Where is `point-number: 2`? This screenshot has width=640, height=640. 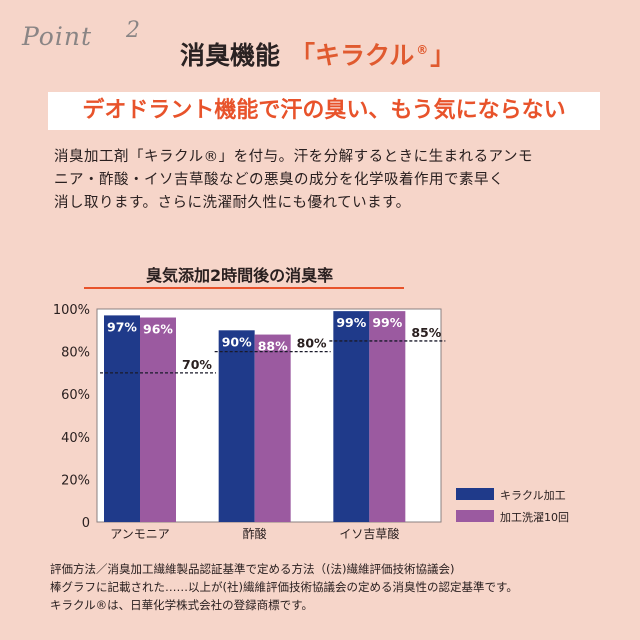
point-number: 2 is located at coordinates (133, 30).